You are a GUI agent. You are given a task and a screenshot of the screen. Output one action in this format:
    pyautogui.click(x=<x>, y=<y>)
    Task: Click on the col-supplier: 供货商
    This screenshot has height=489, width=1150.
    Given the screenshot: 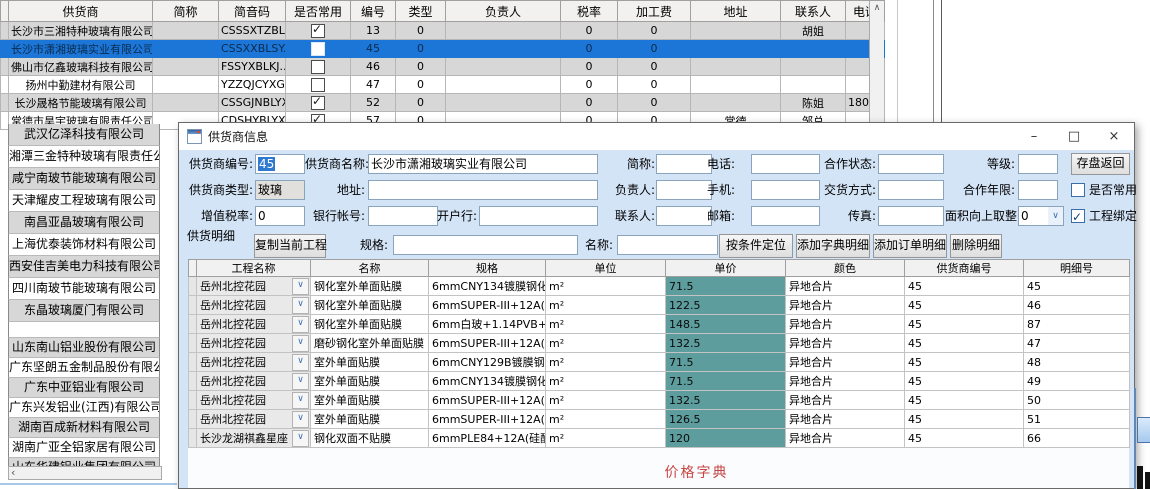 What is the action you would take?
    pyautogui.click(x=80, y=11)
    